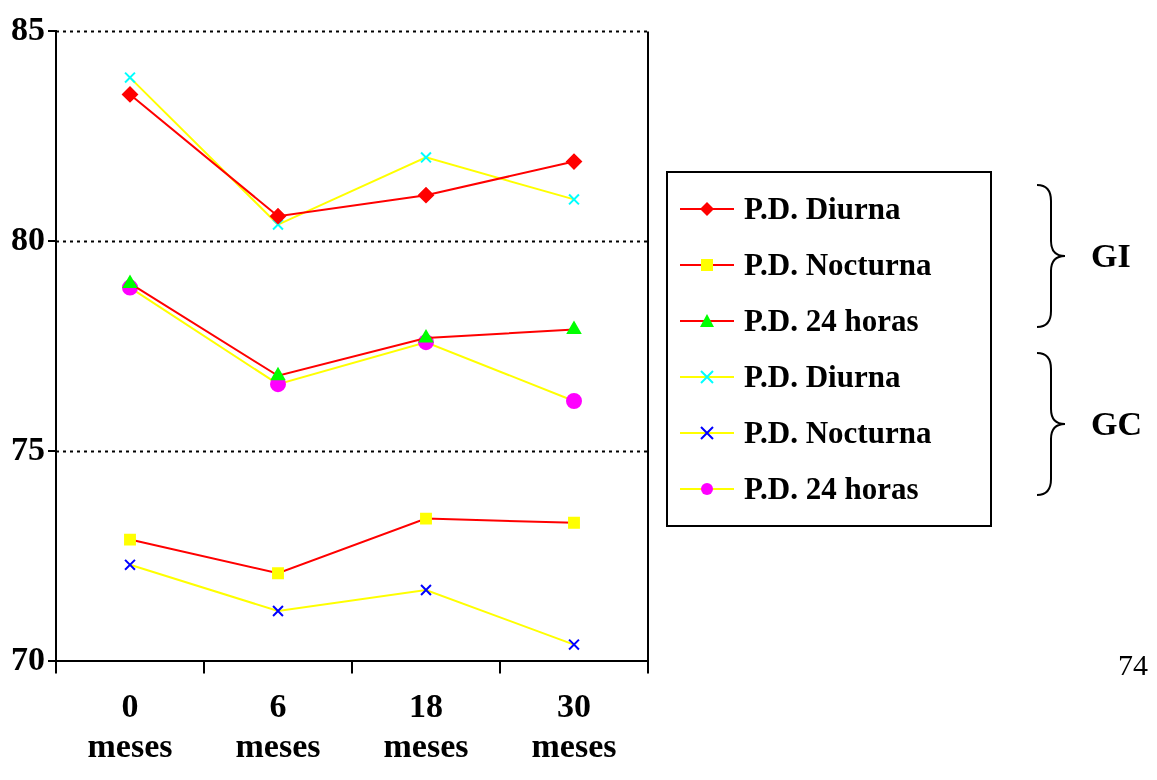 The height and width of the screenshot is (780, 1157). I want to click on x-tick-label: 6 meses, so click(278, 725).